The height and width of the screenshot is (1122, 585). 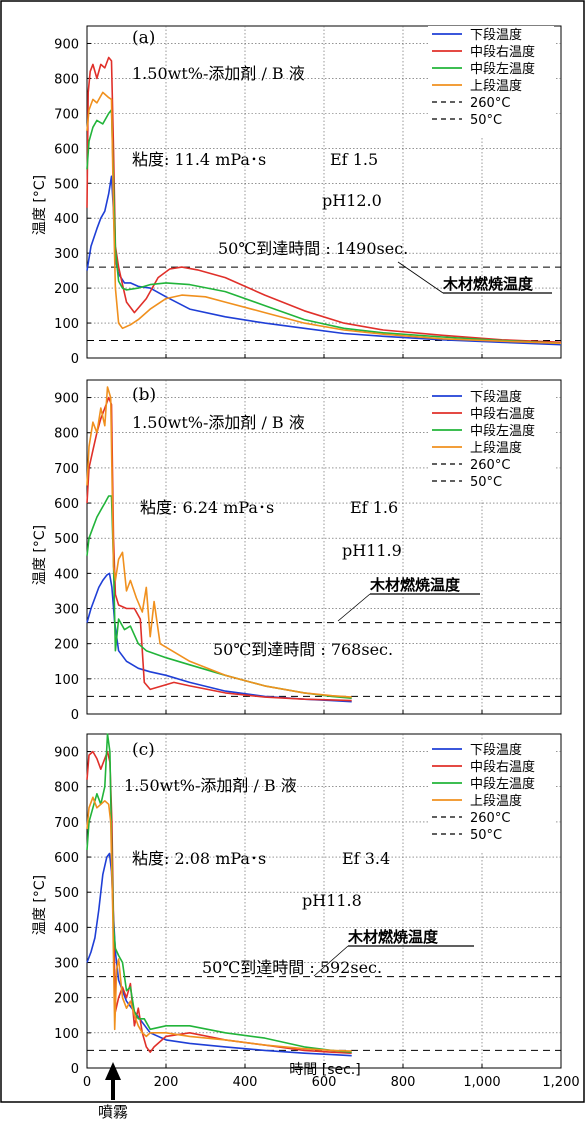 I want to click on panel-b-y-tick-label: 400, so click(x=66, y=574).